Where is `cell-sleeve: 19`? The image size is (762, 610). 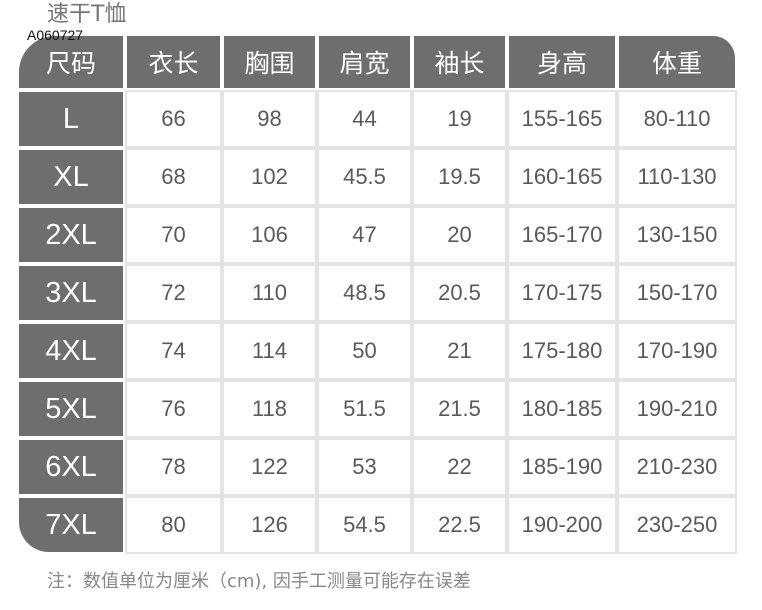 cell-sleeve: 19 is located at coordinates (459, 119).